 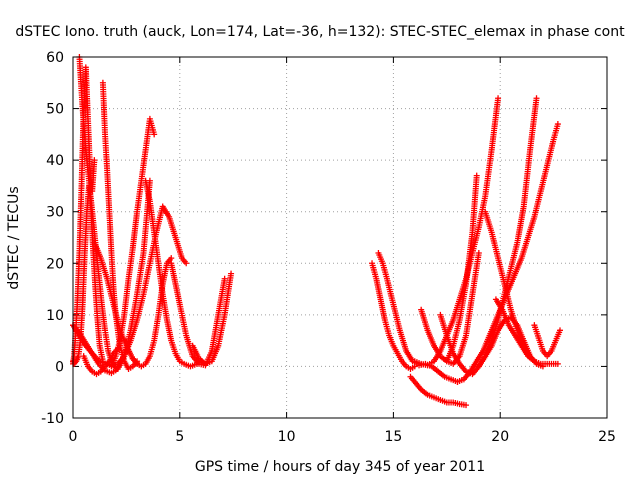 What do you see at coordinates (55, 213) in the screenshot?
I see `y-tick-label: 30` at bounding box center [55, 213].